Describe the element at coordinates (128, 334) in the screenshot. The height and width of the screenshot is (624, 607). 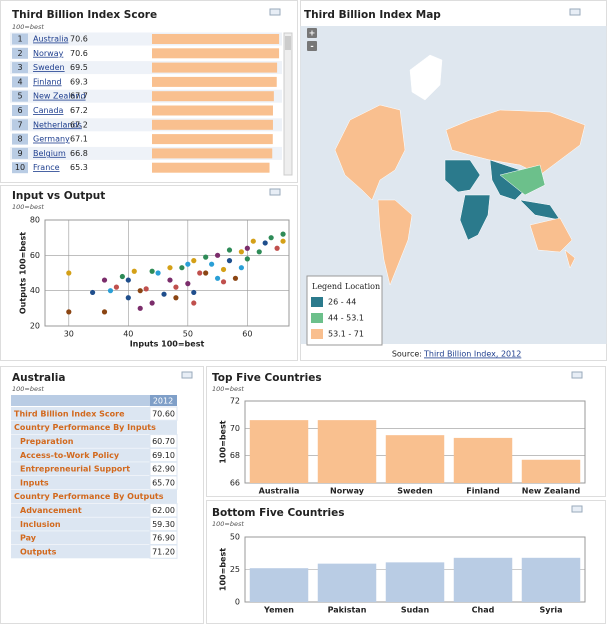
I see `x-tick-label: 40` at that location.